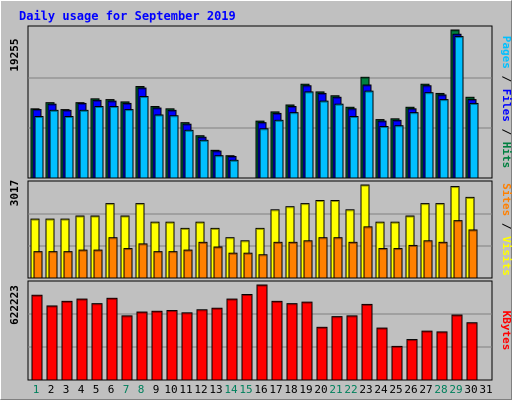  What do you see at coordinates (506, 256) in the screenshot?
I see `legend-part-2: Visits` at bounding box center [506, 256].